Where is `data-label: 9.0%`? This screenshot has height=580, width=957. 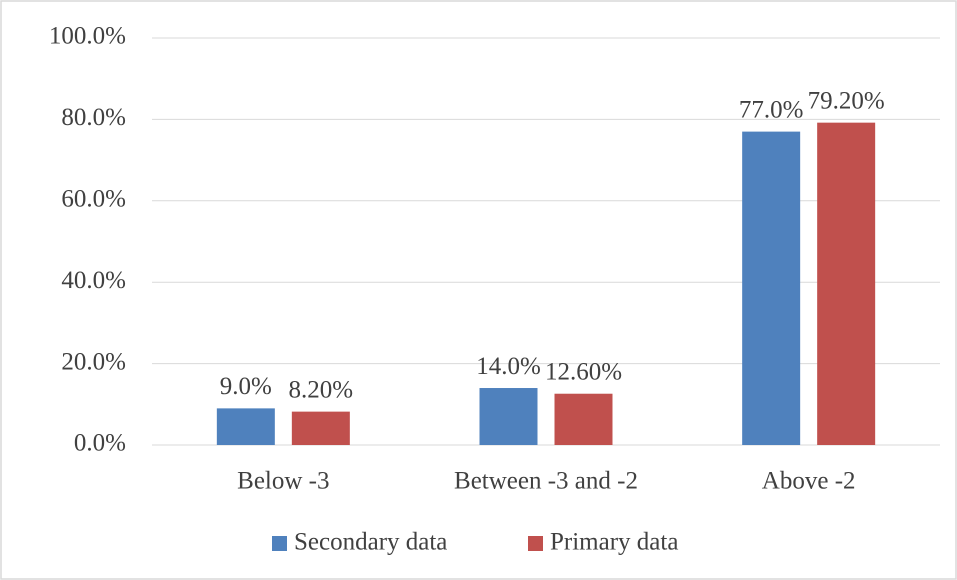
data-label: 9.0% is located at coordinates (246, 386).